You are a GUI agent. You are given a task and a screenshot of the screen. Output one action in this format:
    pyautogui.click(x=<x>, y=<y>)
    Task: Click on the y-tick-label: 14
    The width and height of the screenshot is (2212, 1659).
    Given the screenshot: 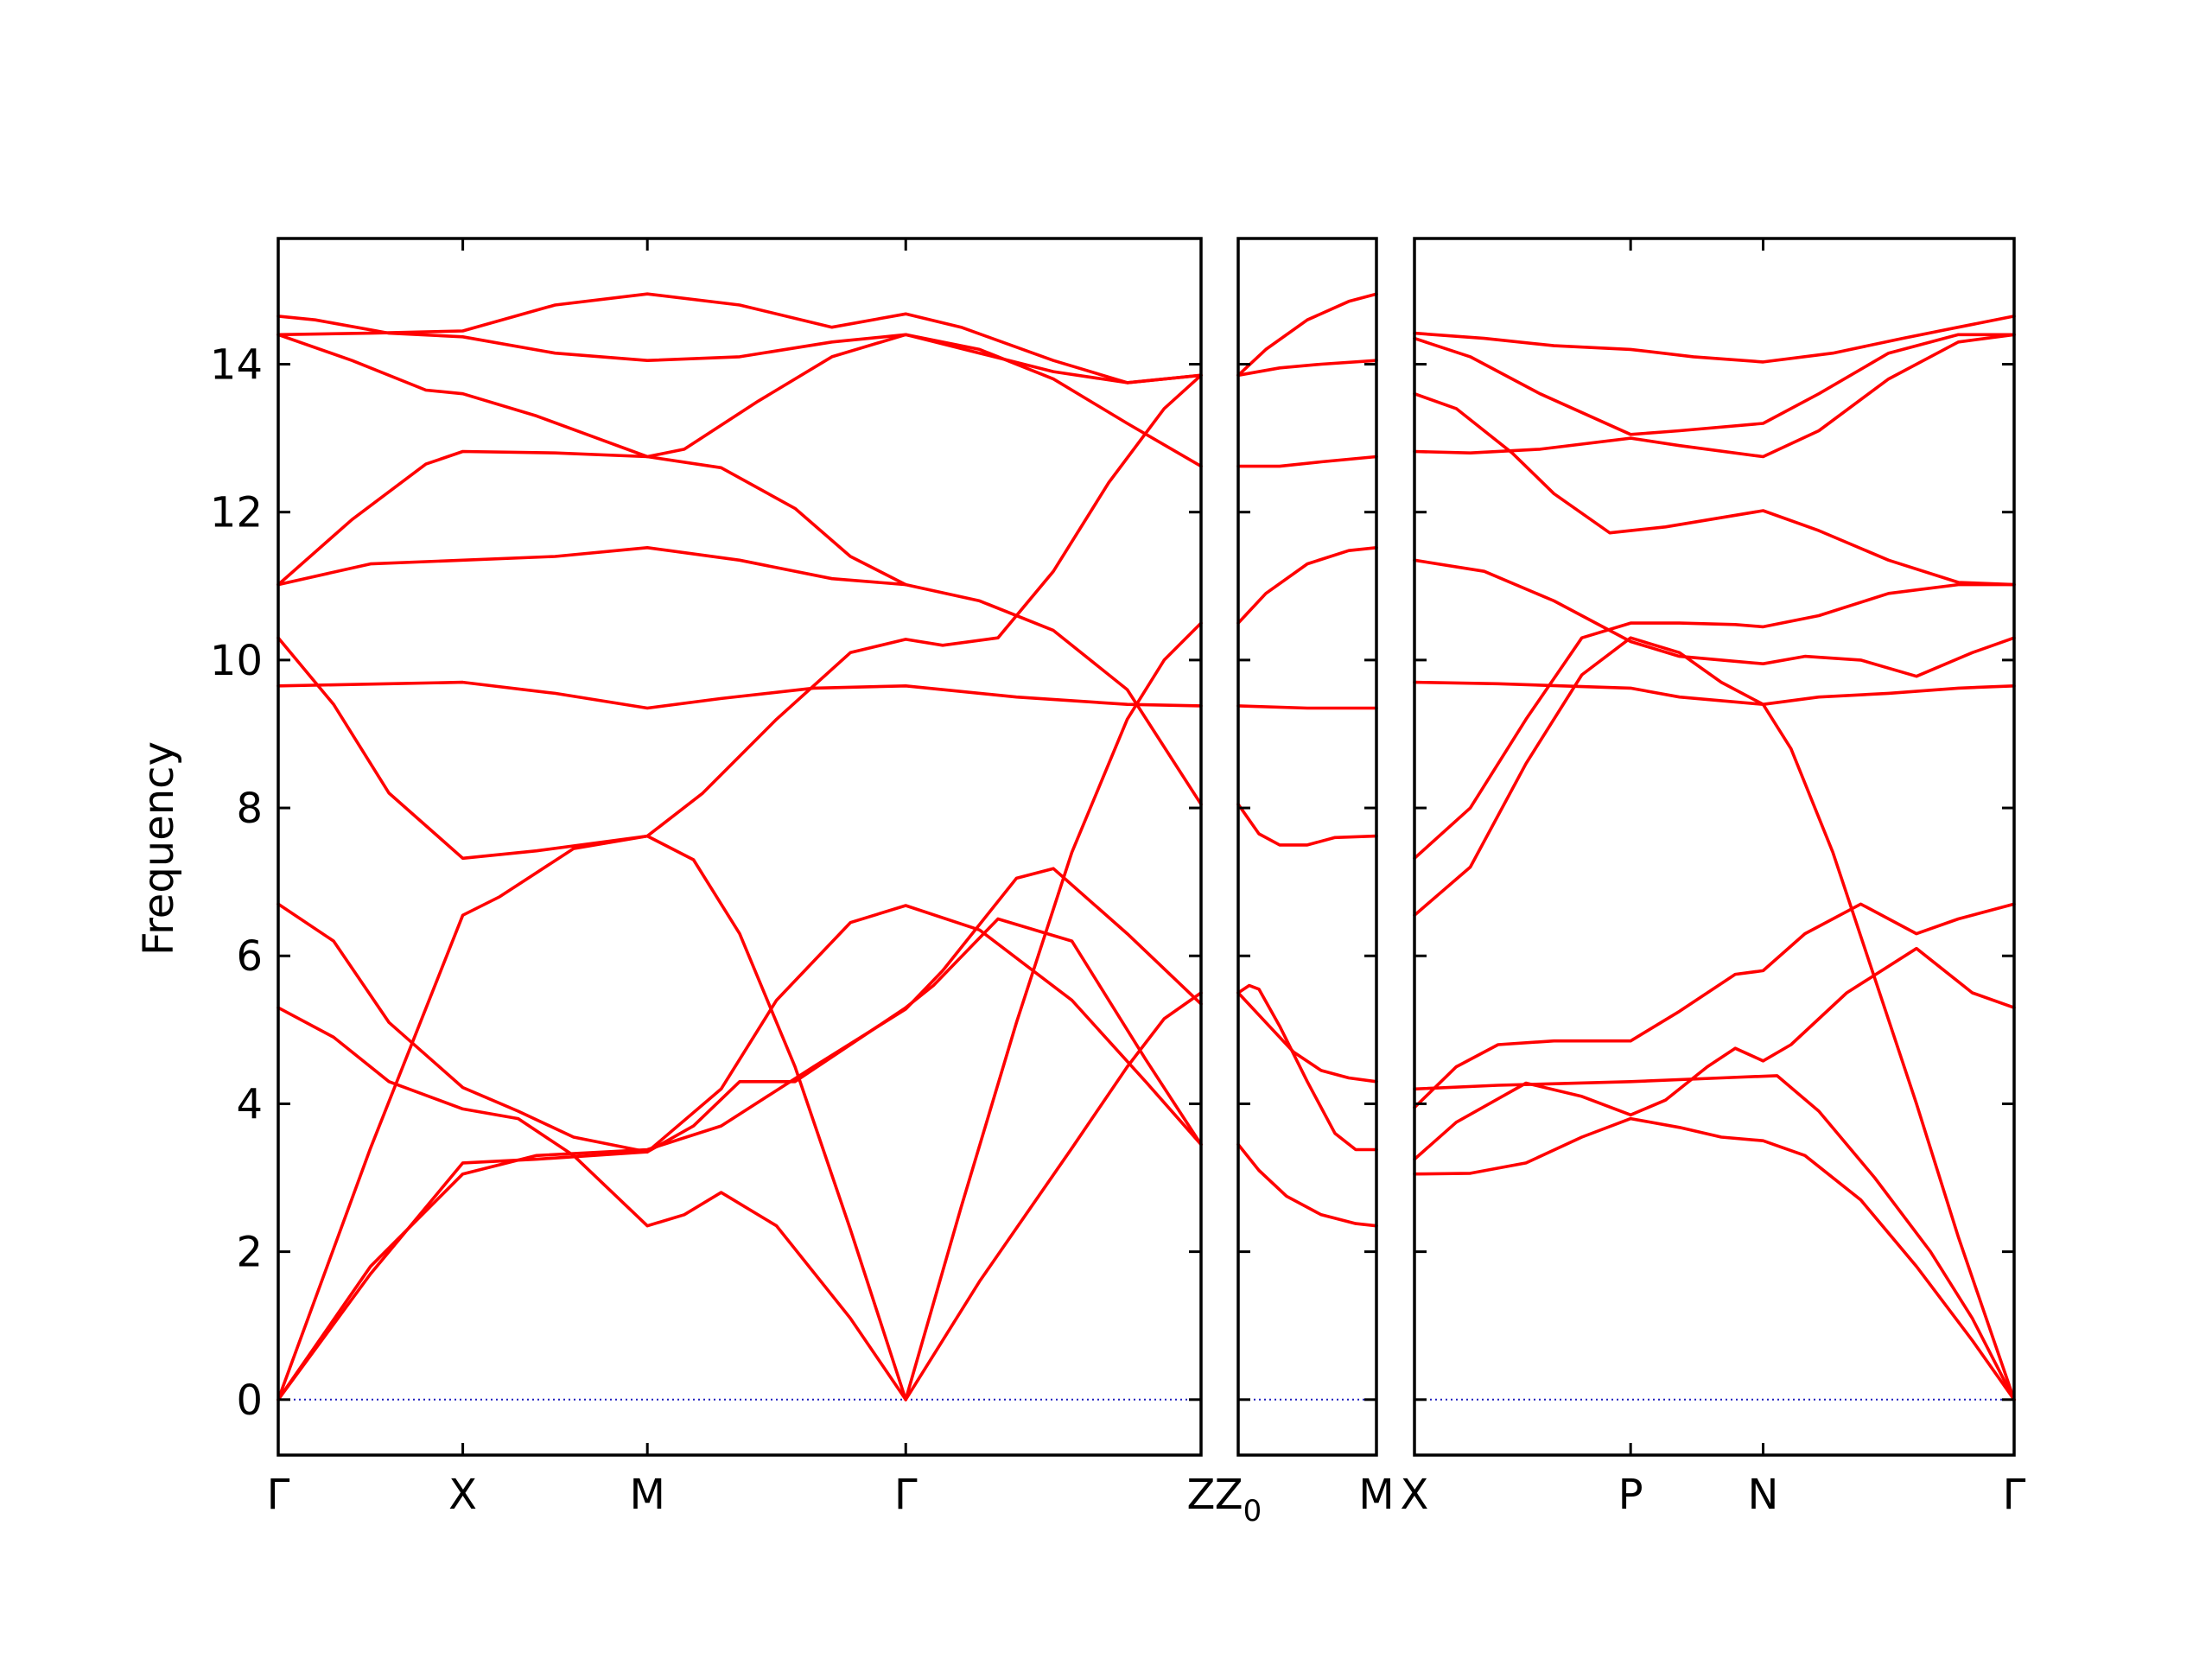 What is the action you would take?
    pyautogui.click(x=236, y=365)
    